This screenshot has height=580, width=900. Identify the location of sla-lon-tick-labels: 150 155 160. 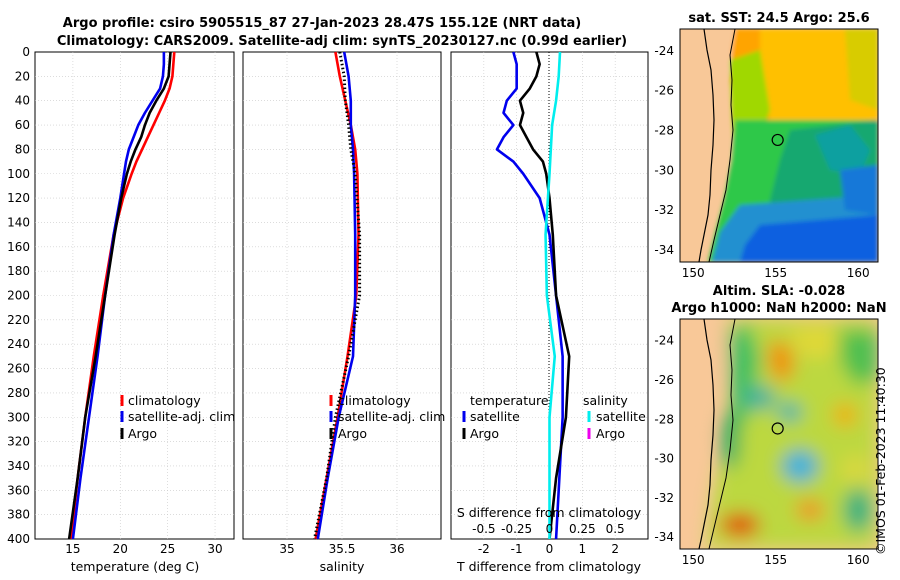
(776, 560).